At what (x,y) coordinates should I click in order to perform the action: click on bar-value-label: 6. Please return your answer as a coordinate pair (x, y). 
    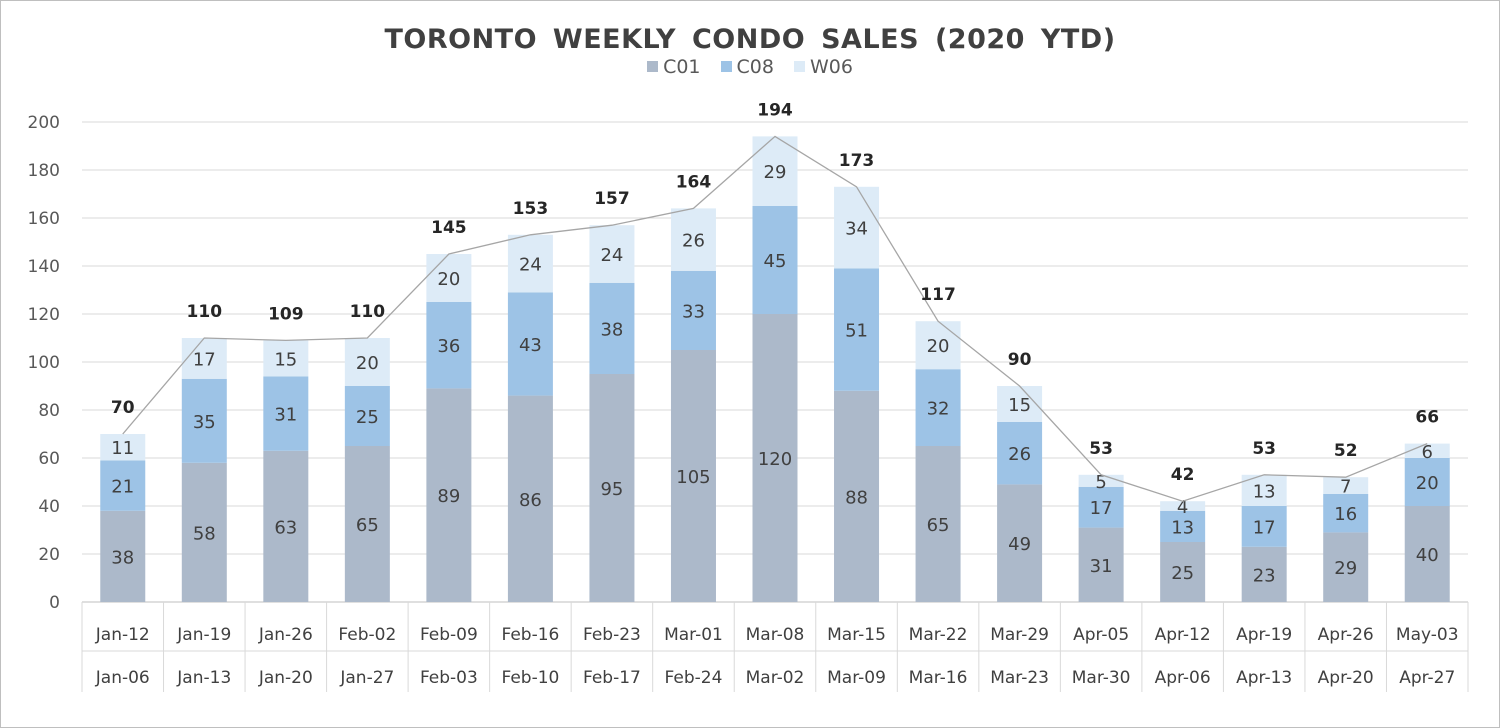
    Looking at the image, I should click on (1427, 452).